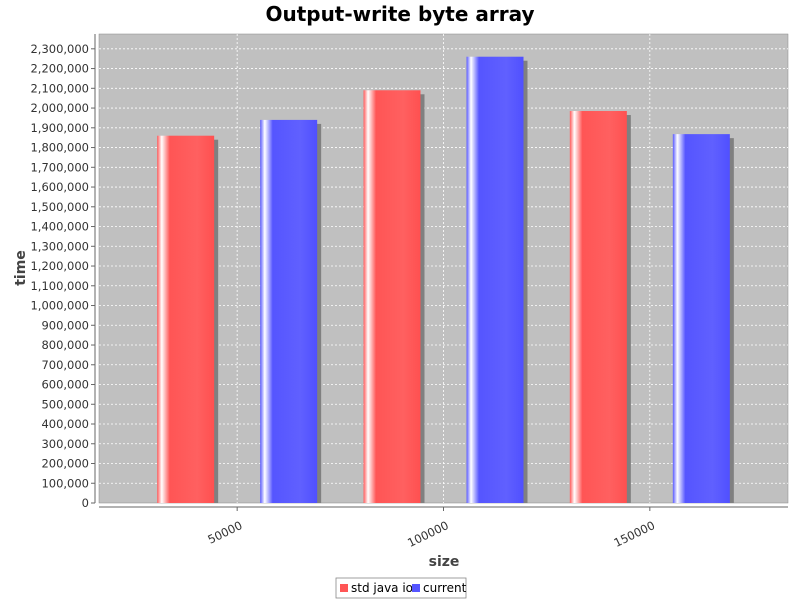  Describe the element at coordinates (59, 88) in the screenshot. I see `y-tick-label: 2,100,000` at that location.